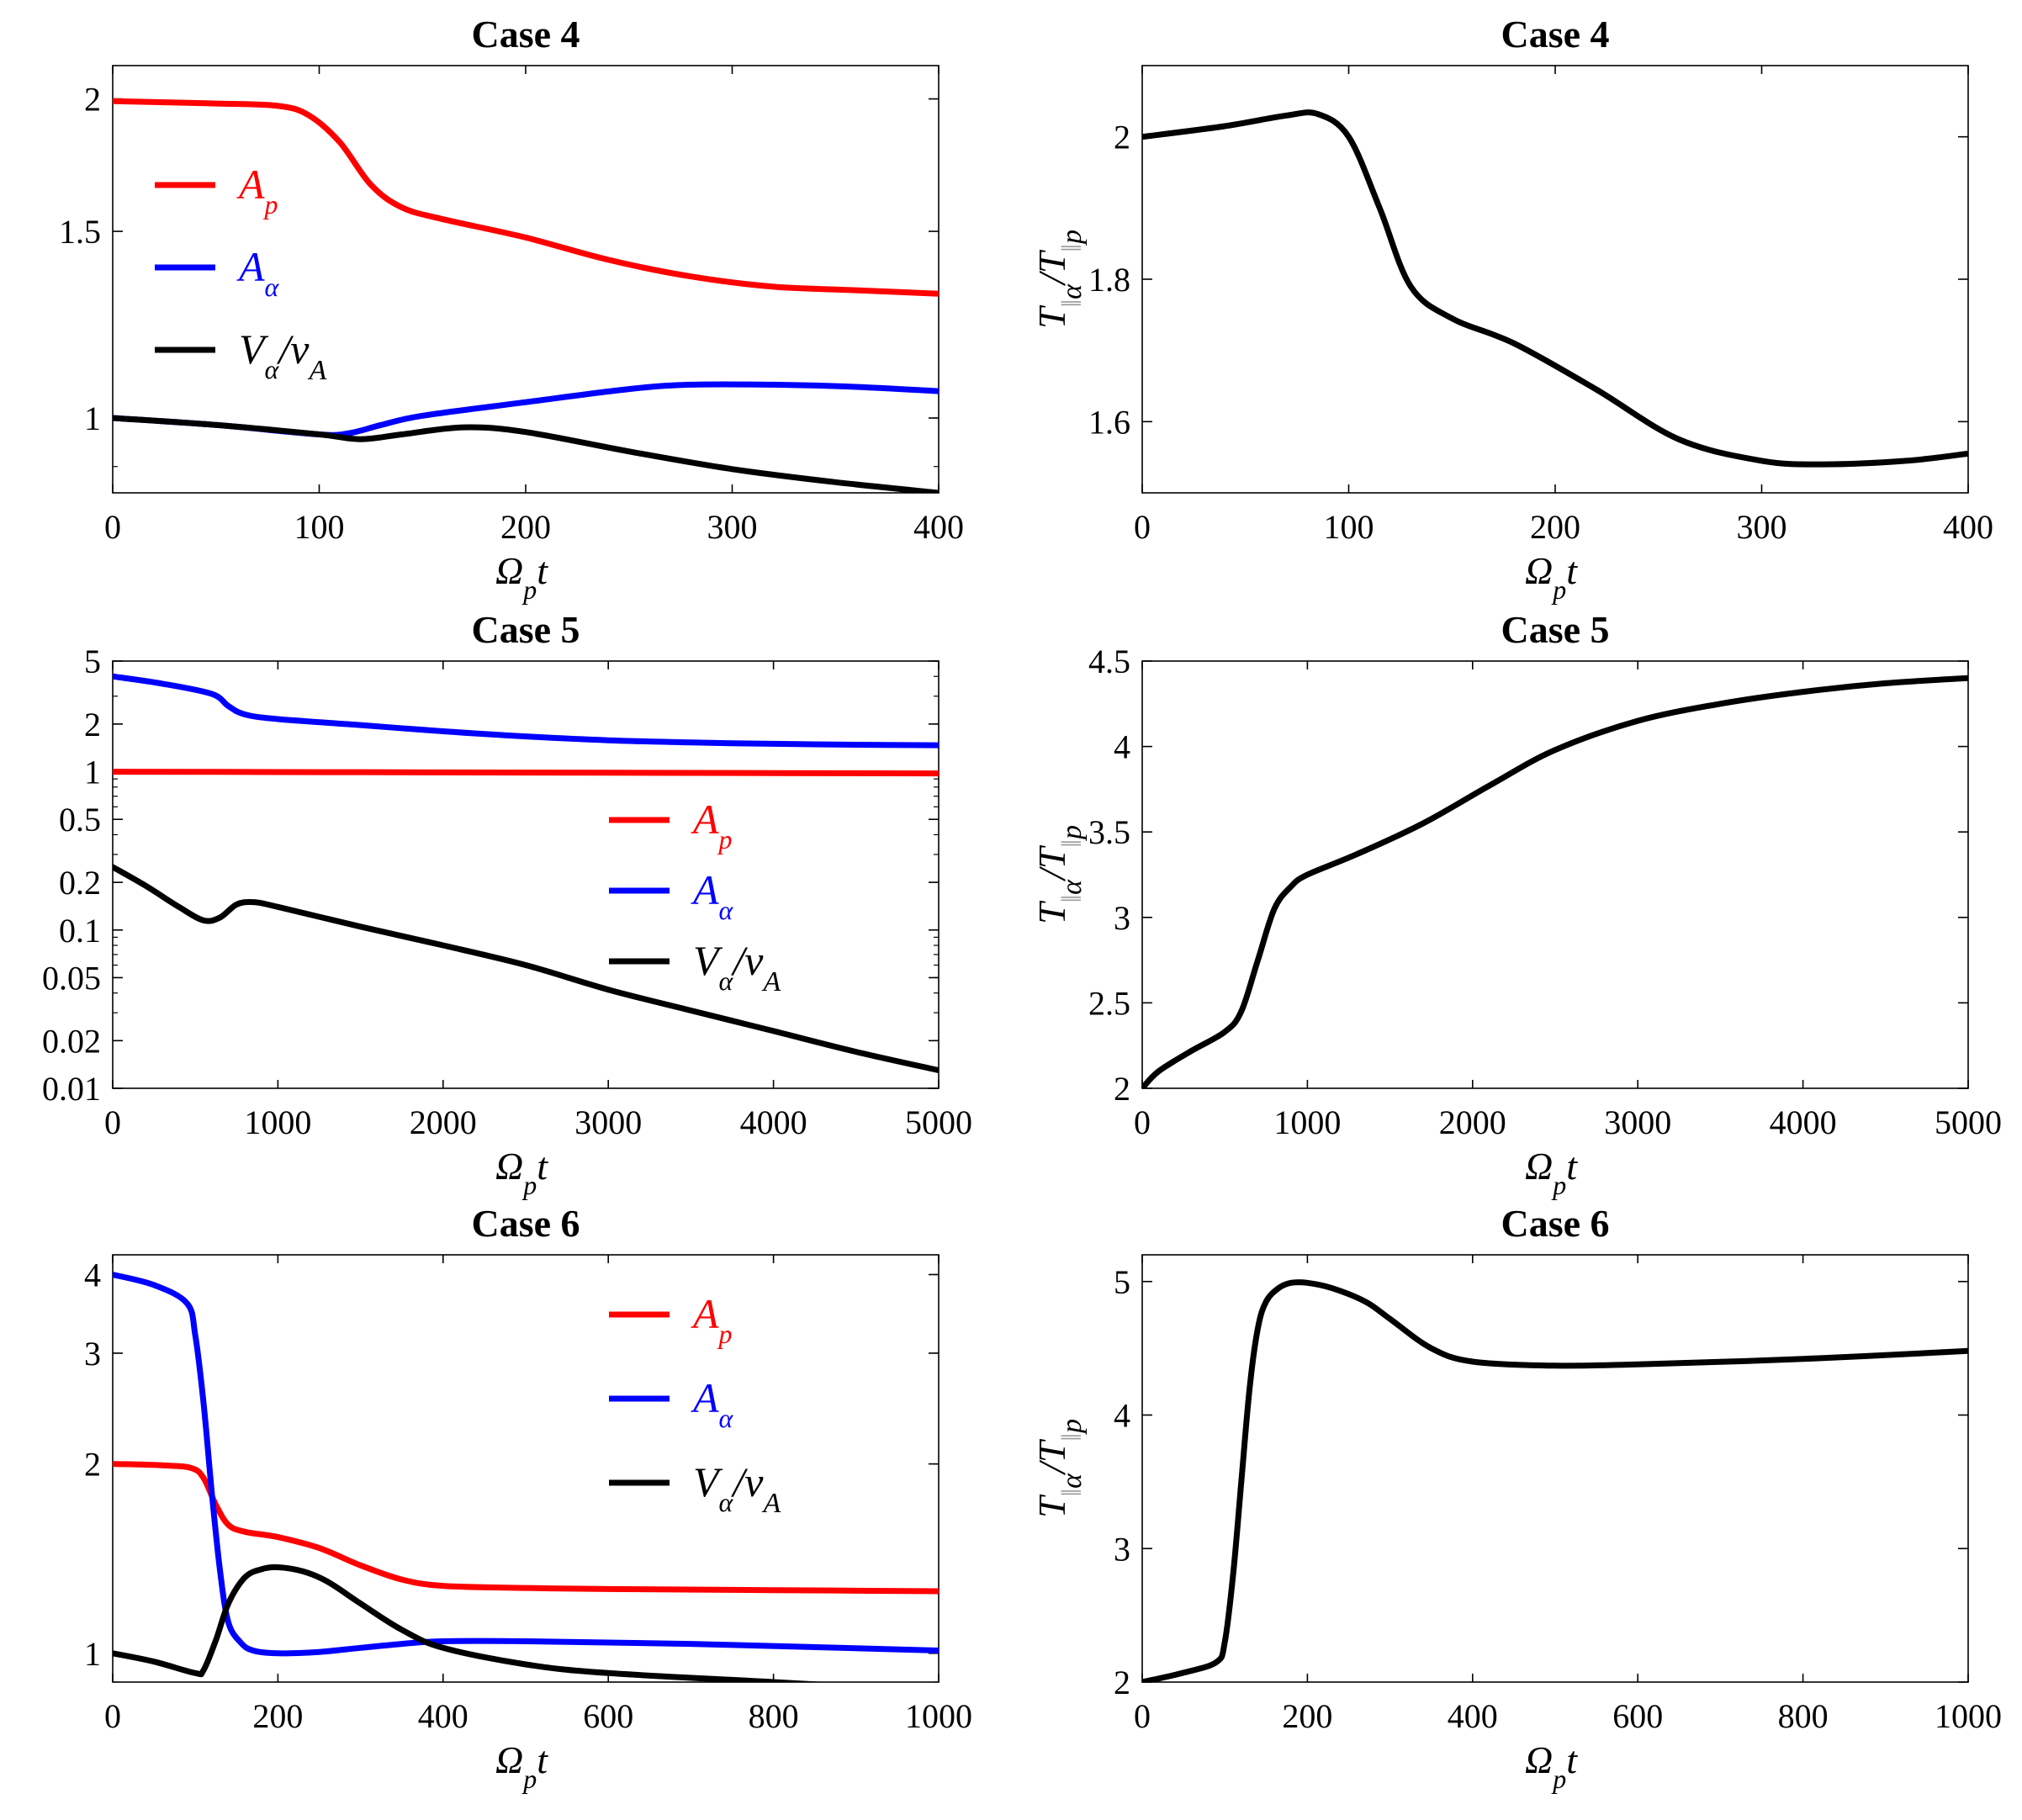 Image resolution: width=2022 pixels, height=1820 pixels. What do you see at coordinates (525, 629) in the screenshot?
I see `chart-title: Case 5` at bounding box center [525, 629].